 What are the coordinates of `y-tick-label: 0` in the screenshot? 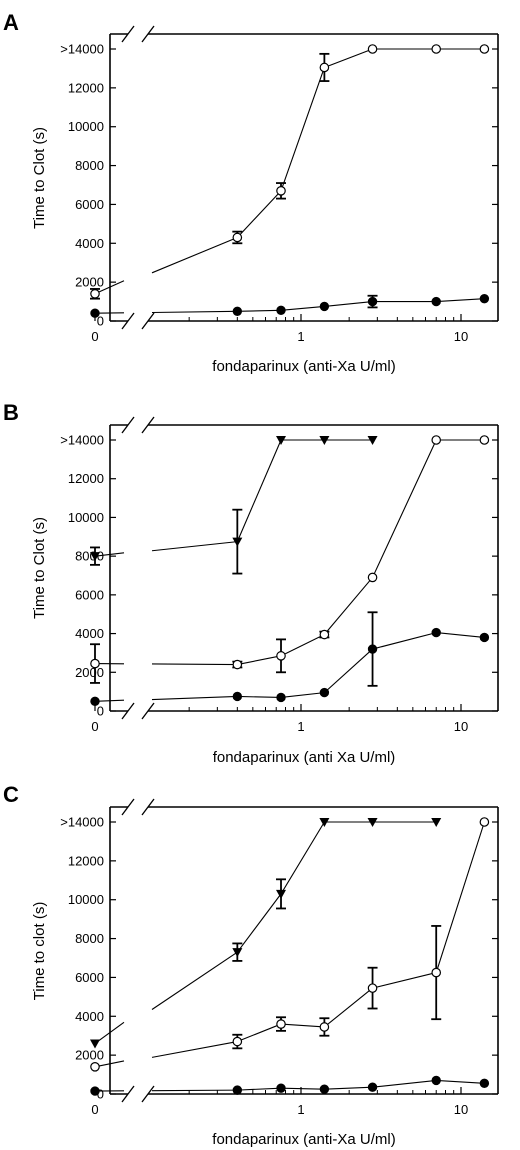 It's located at (100, 711).